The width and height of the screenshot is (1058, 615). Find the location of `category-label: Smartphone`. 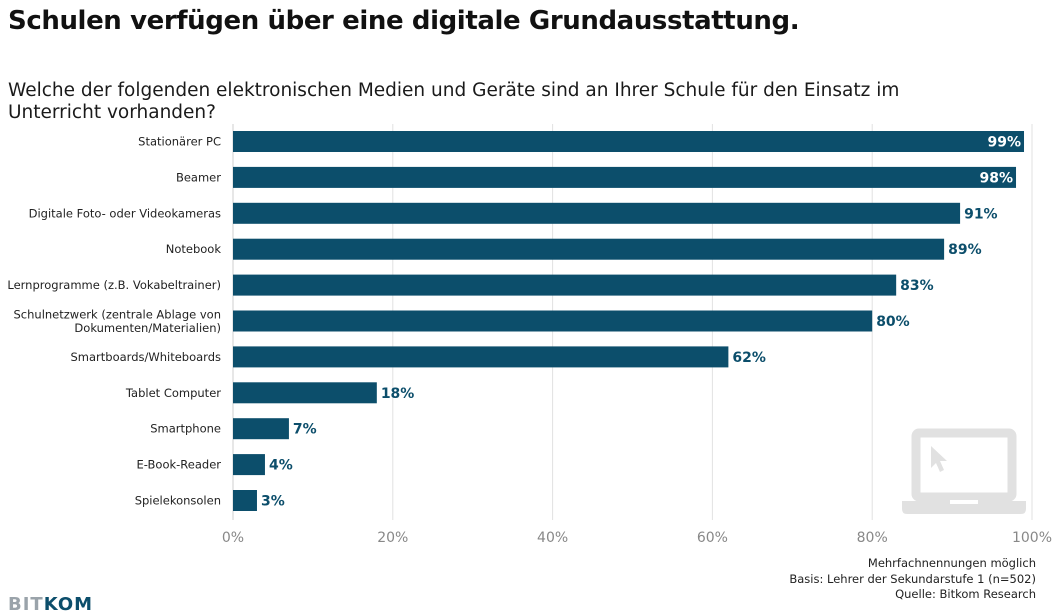

category-label: Smartphone is located at coordinates (185, 429).